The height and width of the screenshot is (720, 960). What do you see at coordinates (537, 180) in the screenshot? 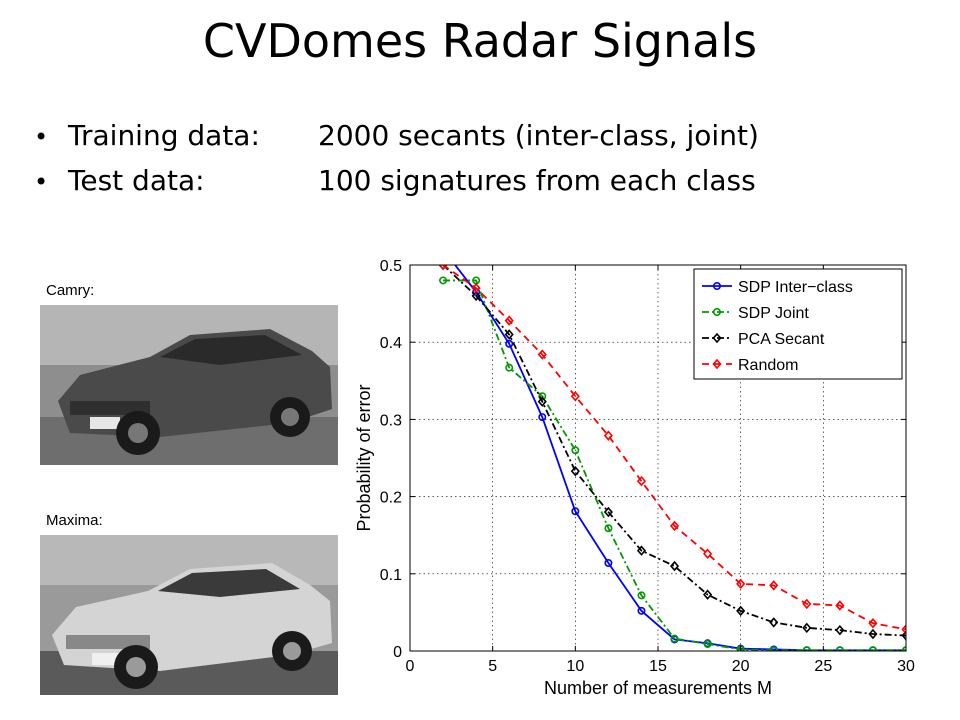
I see `bullet-text: 100 signatures from each class` at bounding box center [537, 180].